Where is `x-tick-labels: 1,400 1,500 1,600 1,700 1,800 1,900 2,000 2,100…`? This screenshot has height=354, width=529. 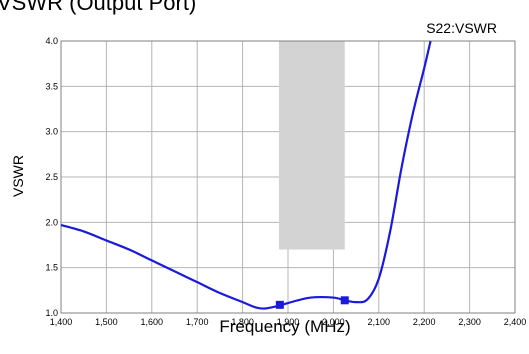 x-tick-labels: 1,400 1,500 1,600 1,700 1,800 1,900 2,000 2,100… is located at coordinates (288, 322).